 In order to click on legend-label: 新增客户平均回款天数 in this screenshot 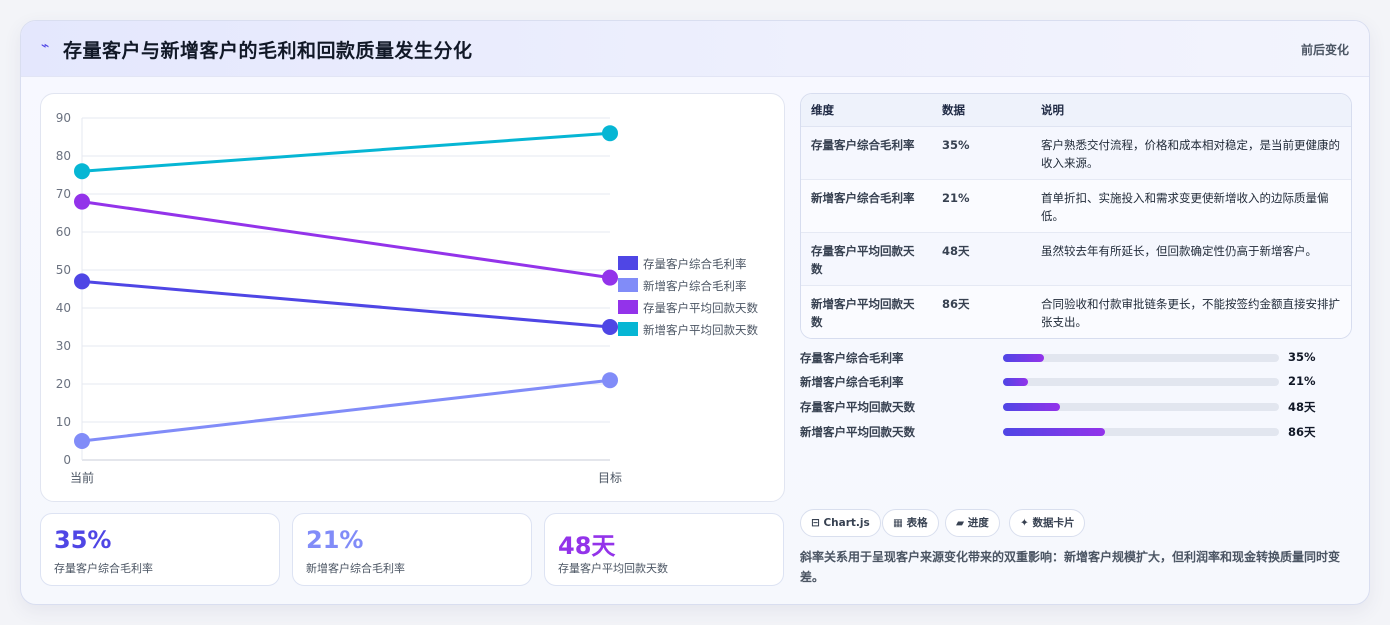, I will do `click(700, 330)`.